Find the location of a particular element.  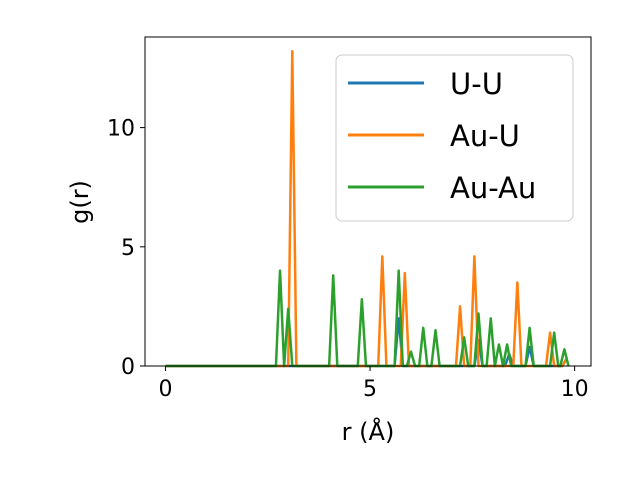

legend-box is located at coordinates (454, 138).